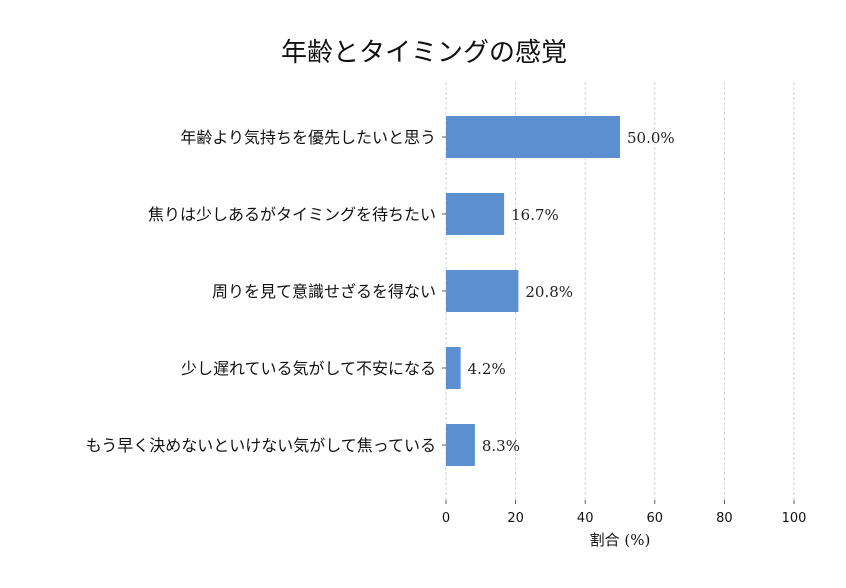 This screenshot has height=588, width=846. I want to click on x-tick-label: 20, so click(515, 518).